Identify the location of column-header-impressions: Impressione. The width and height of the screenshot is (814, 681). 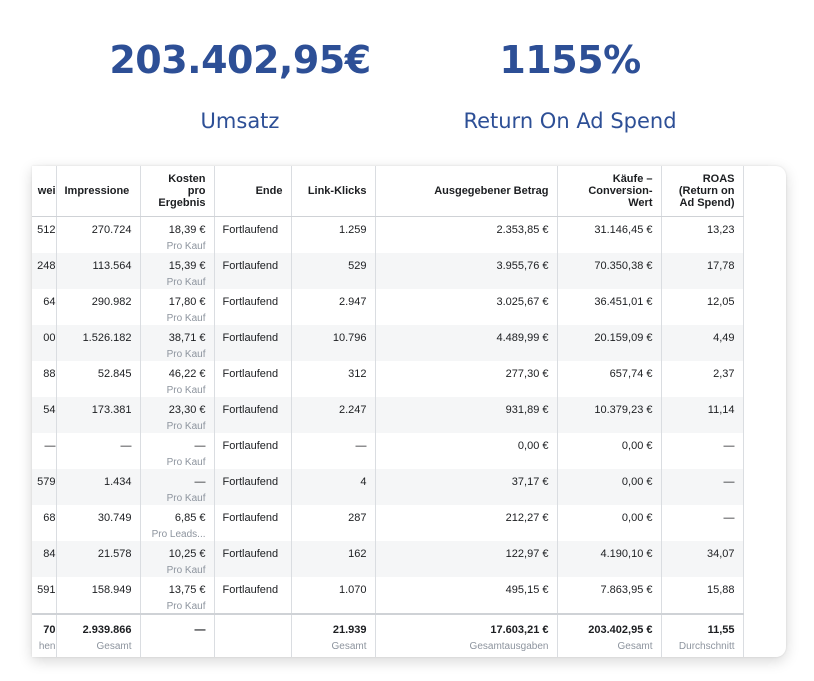
(98, 191).